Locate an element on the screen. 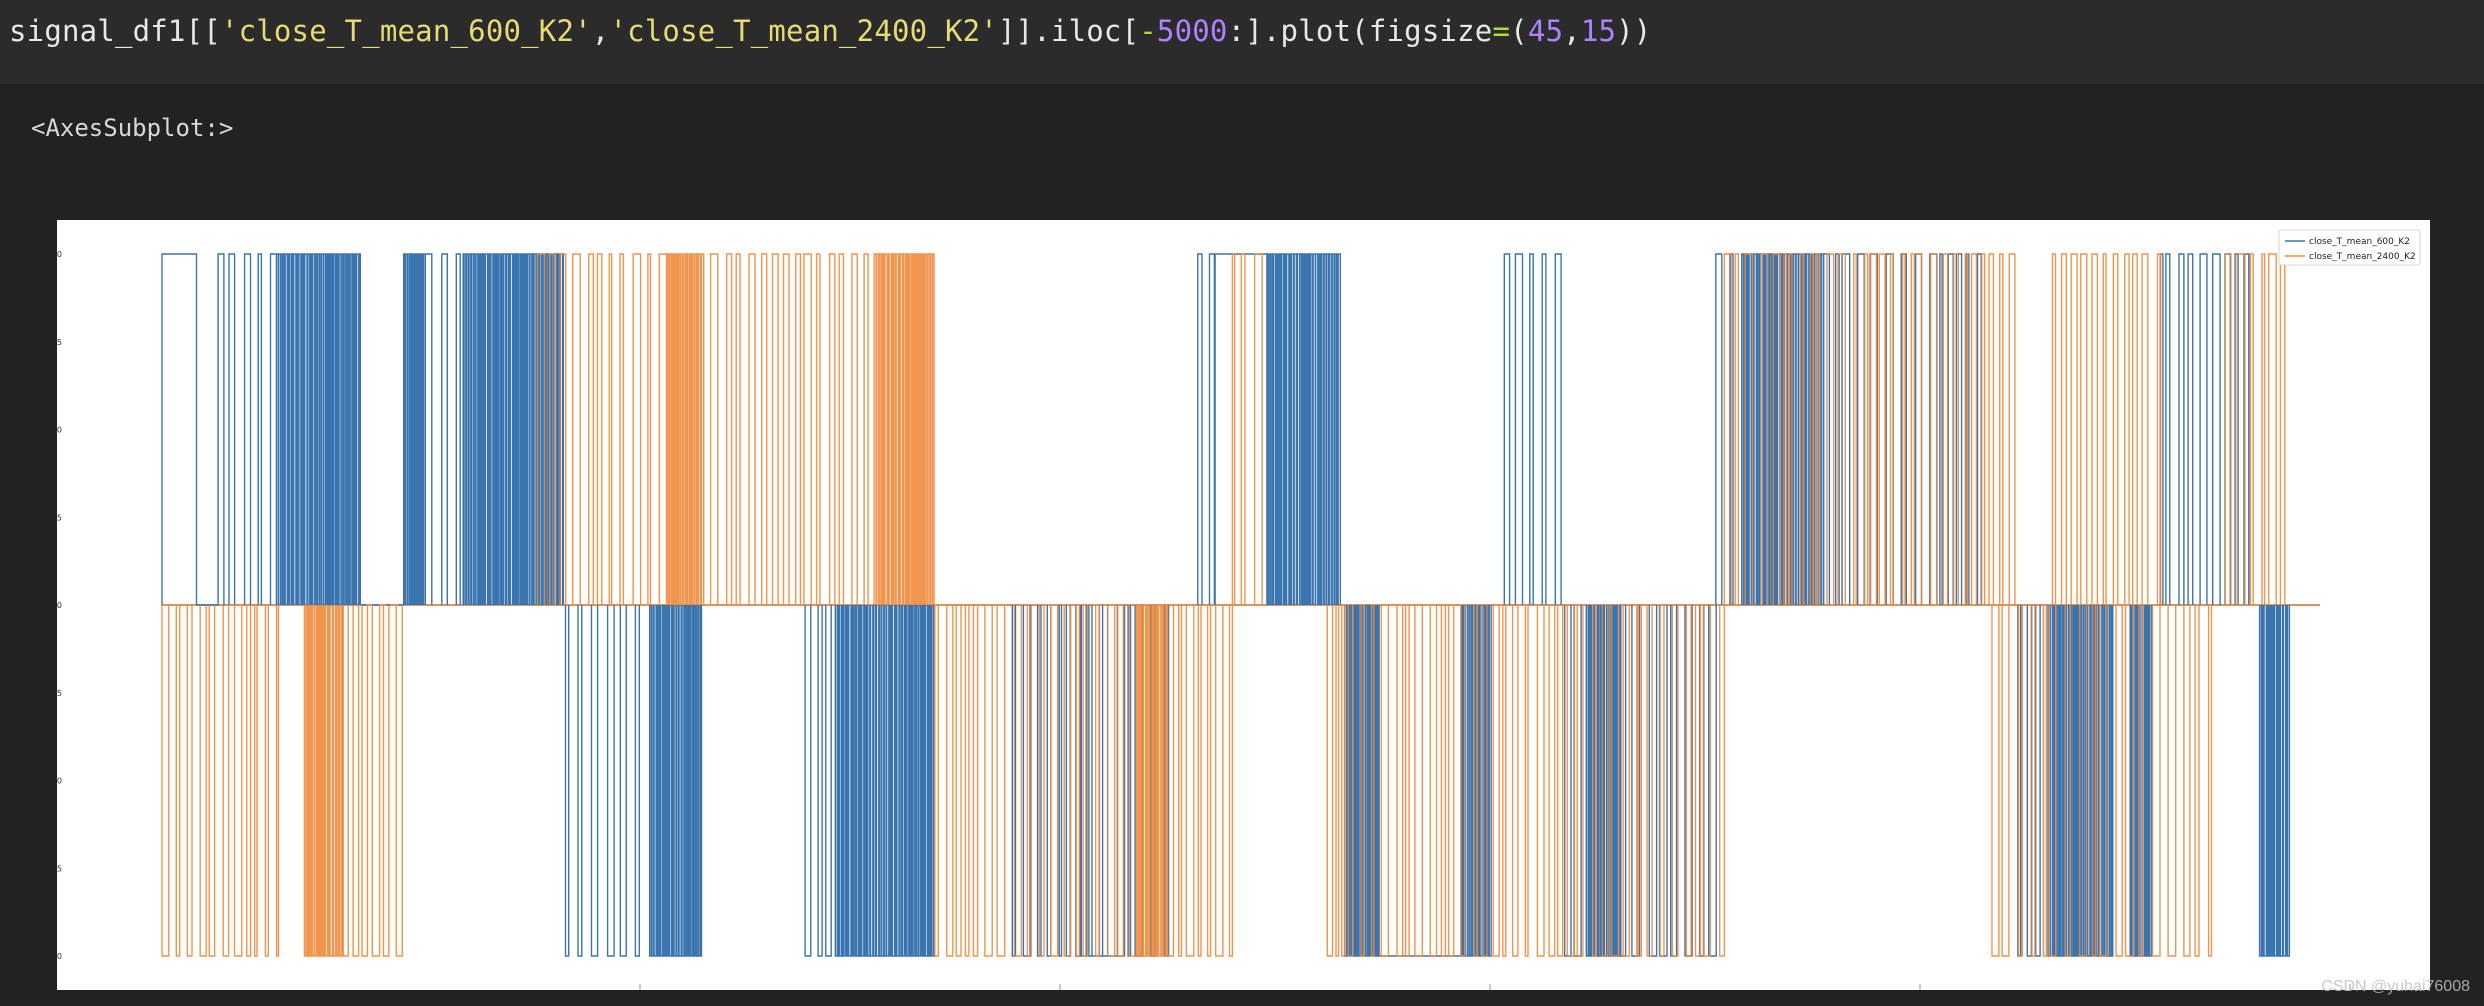 The image size is (2484, 1006). code-token: 15 is located at coordinates (1598, 31).